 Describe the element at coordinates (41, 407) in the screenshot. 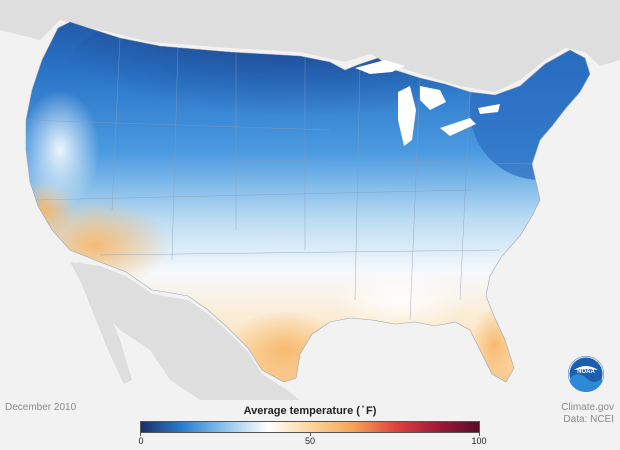

I see `map-date: December 2010` at that location.